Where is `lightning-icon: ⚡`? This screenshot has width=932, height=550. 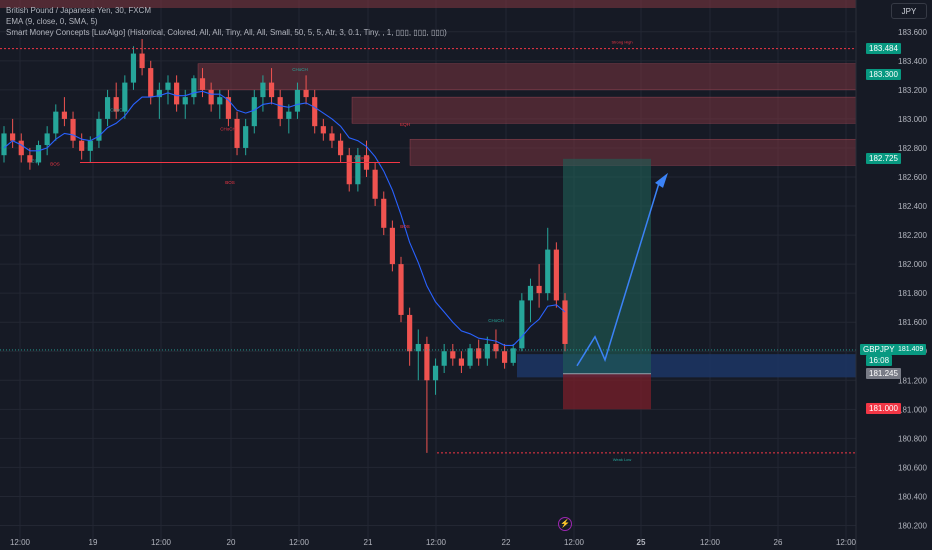 lightning-icon: ⚡ is located at coordinates (565, 524).